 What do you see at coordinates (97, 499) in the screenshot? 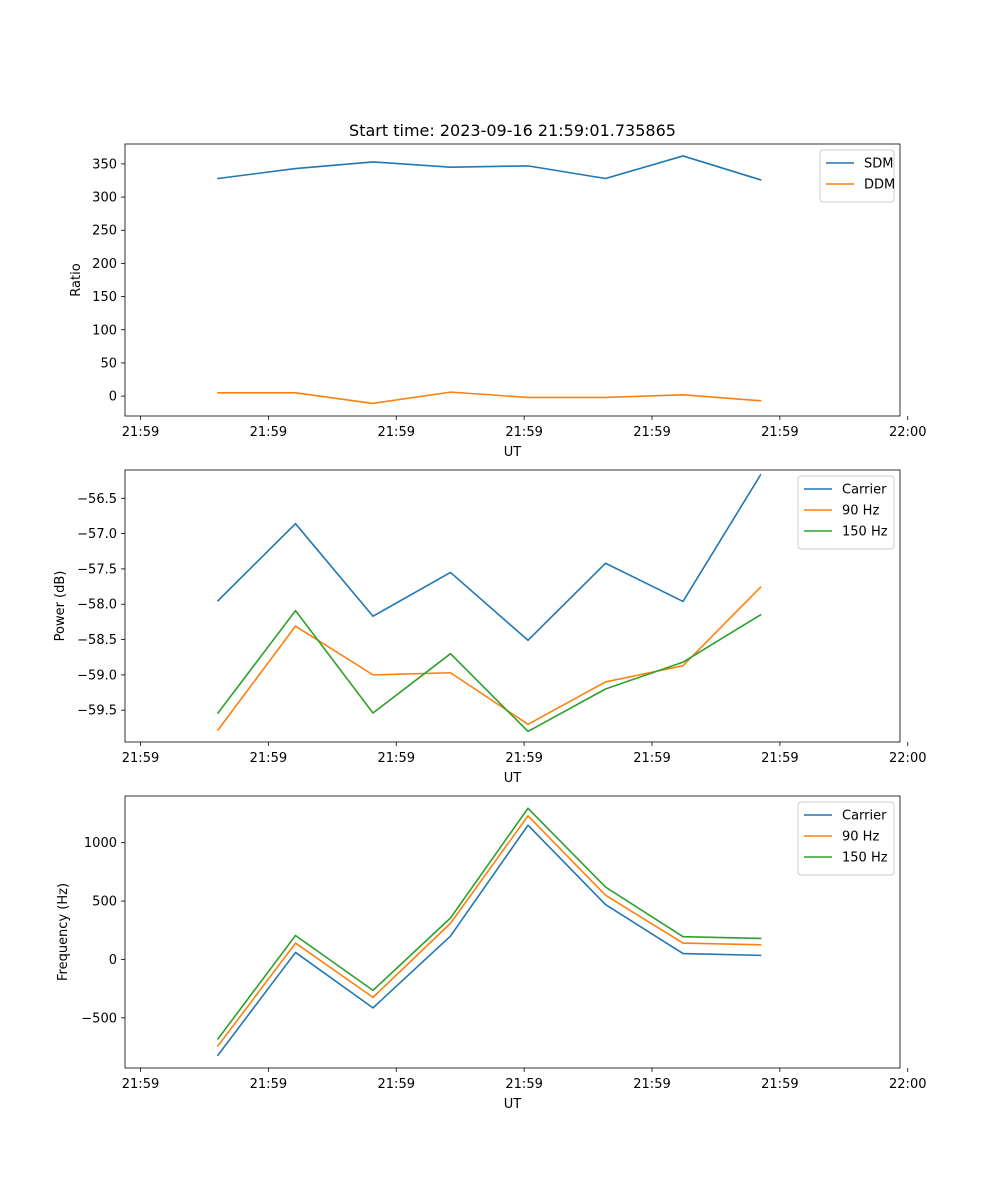
I see `y-tick-label: −56.5` at bounding box center [97, 499].